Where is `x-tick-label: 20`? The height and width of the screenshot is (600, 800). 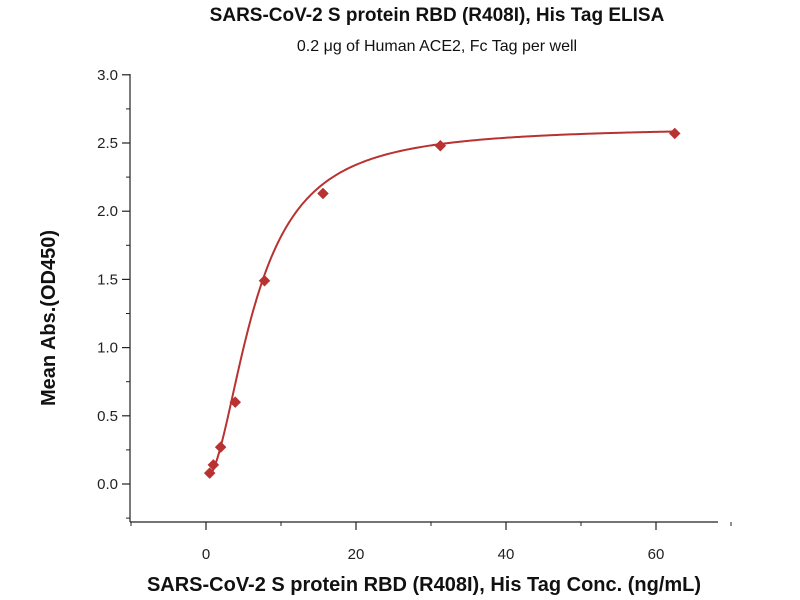
x-tick-label: 20 is located at coordinates (356, 554).